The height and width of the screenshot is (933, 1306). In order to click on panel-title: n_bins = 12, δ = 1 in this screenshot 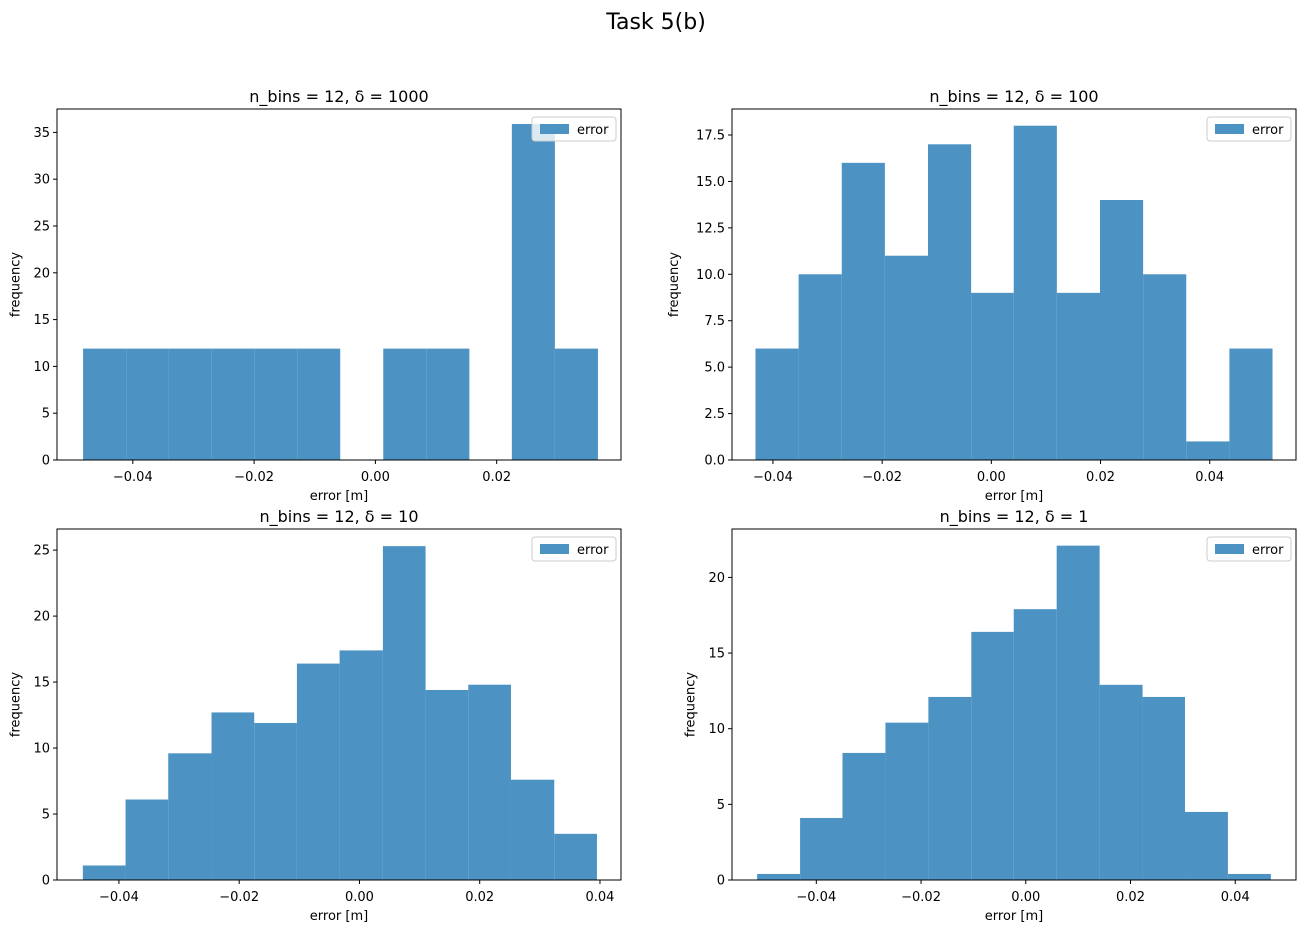, I will do `click(1014, 517)`.